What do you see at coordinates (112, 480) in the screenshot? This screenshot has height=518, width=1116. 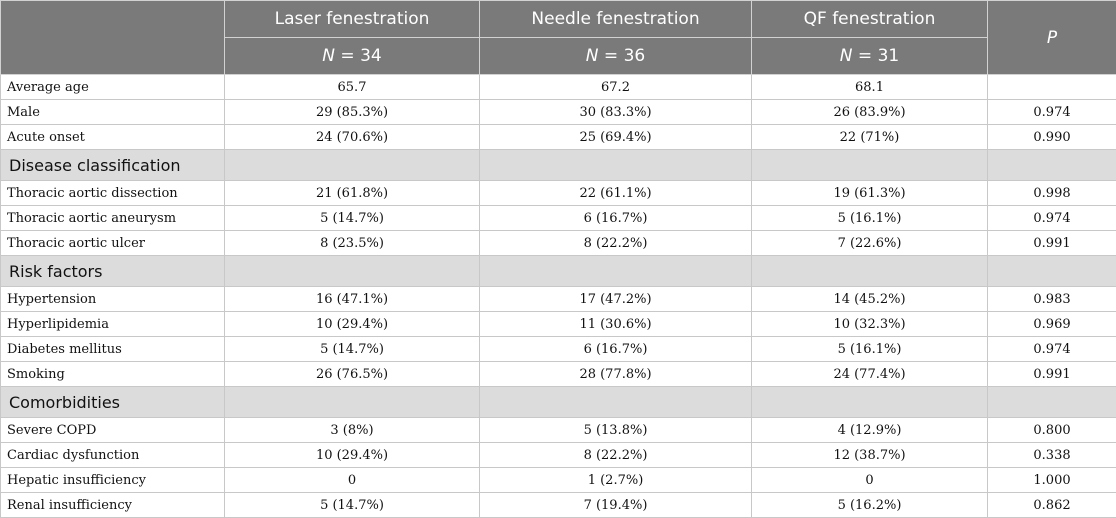 I see `row-label: Hepatic insufficiency` at bounding box center [112, 480].